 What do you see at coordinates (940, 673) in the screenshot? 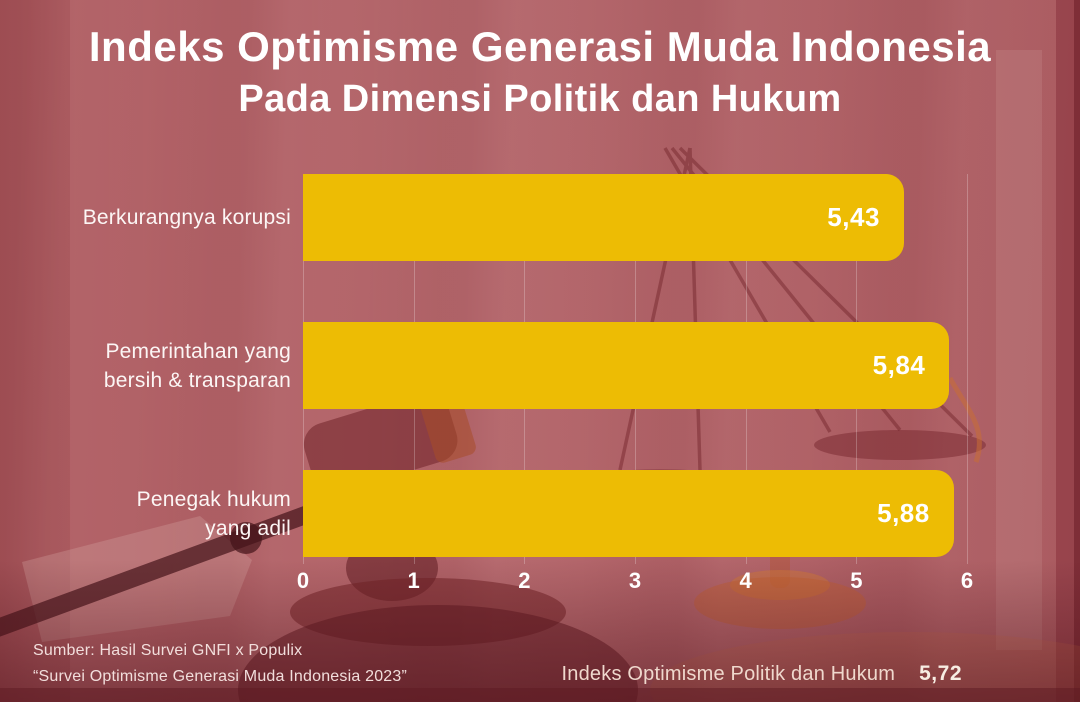
I see `overall-index-value: 5,72` at bounding box center [940, 673].